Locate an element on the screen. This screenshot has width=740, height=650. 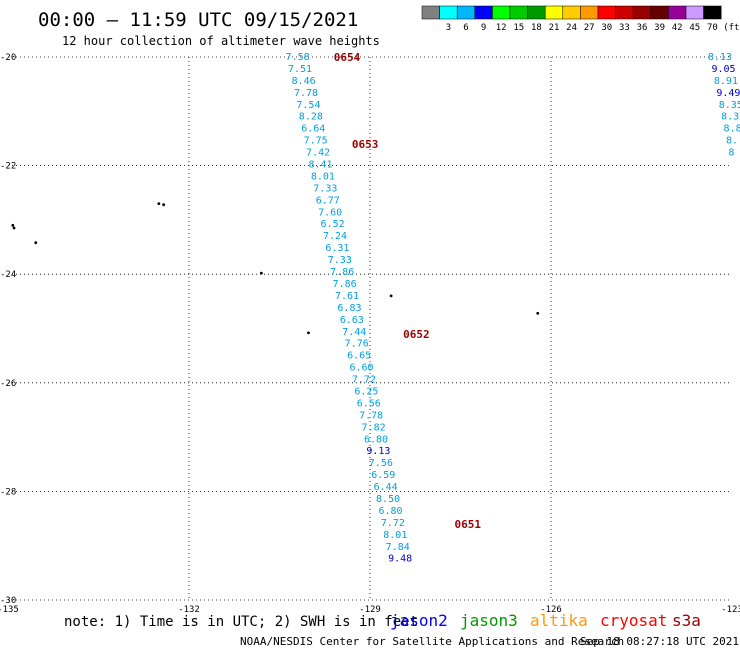
swh-value: 6.25 is located at coordinates (366, 391).